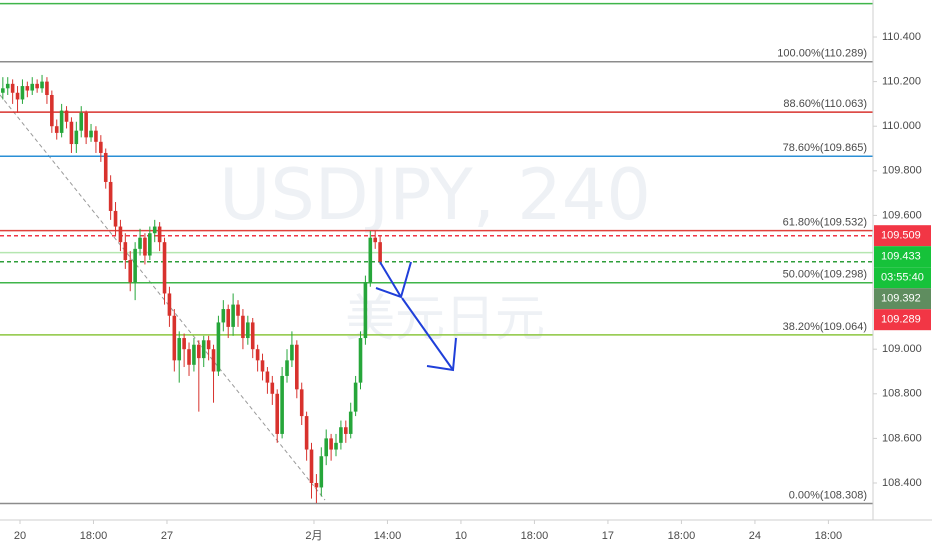  I want to click on y-tick-label: 108.400, so click(902, 483).